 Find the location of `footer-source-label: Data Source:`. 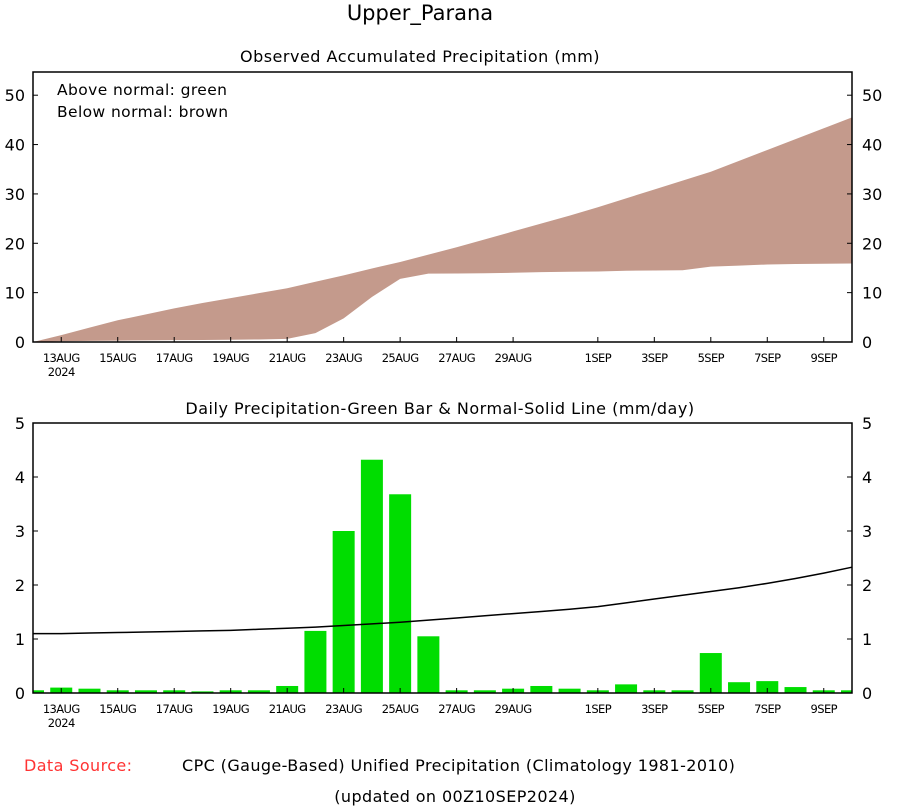

footer-source-label: Data Source: is located at coordinates (78, 765).